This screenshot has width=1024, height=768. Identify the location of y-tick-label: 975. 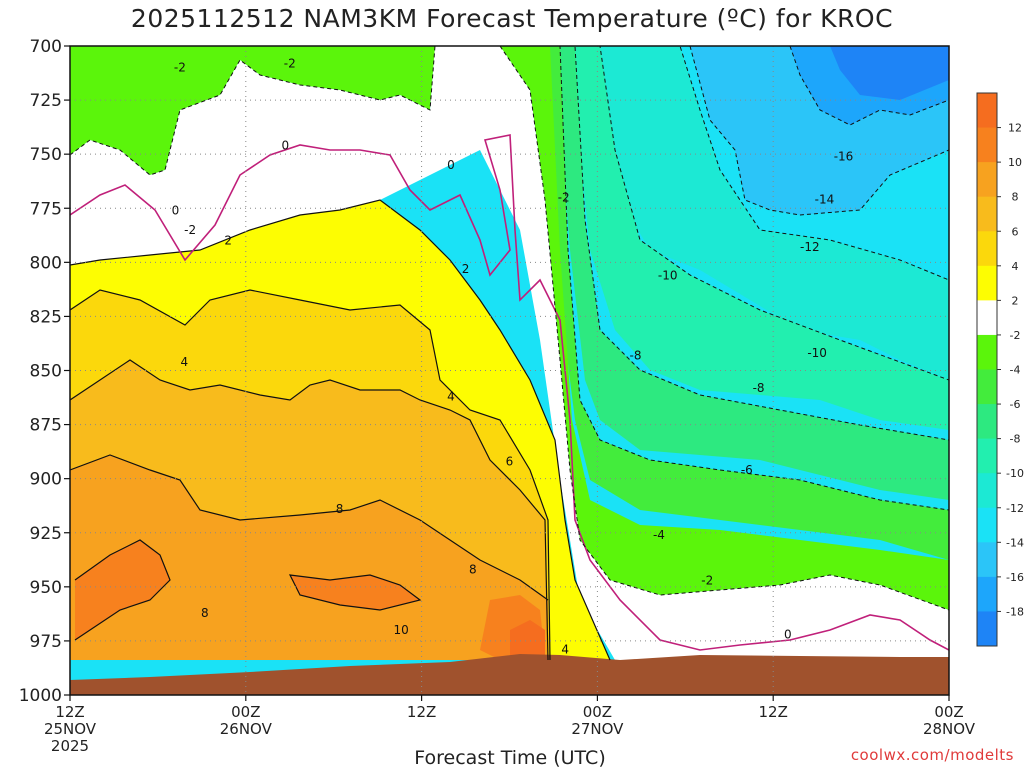
(46, 642).